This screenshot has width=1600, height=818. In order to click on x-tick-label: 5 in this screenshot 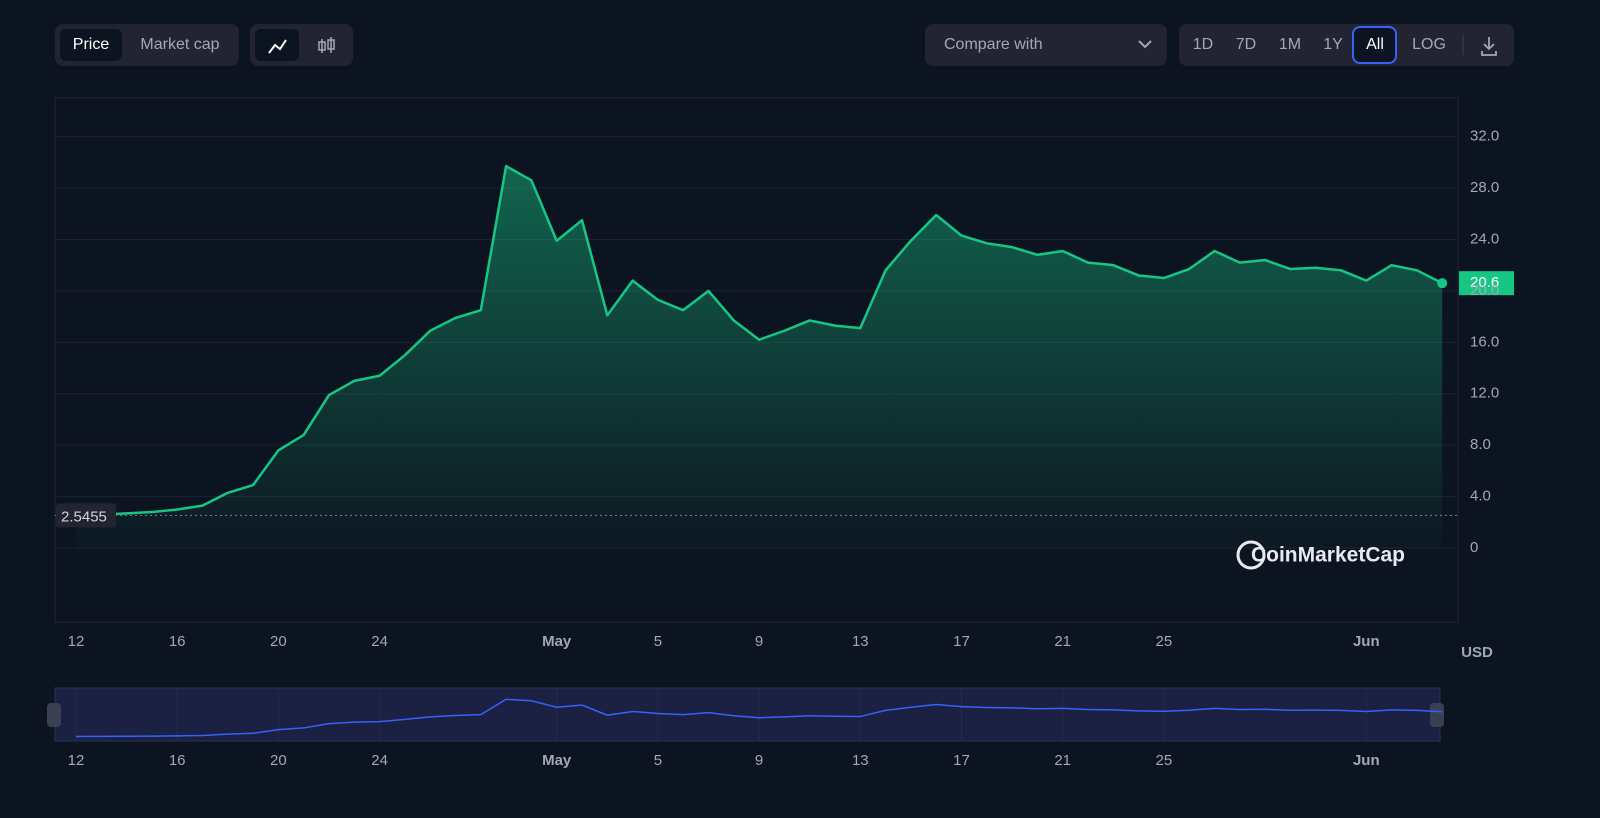, I will do `click(658, 641)`.